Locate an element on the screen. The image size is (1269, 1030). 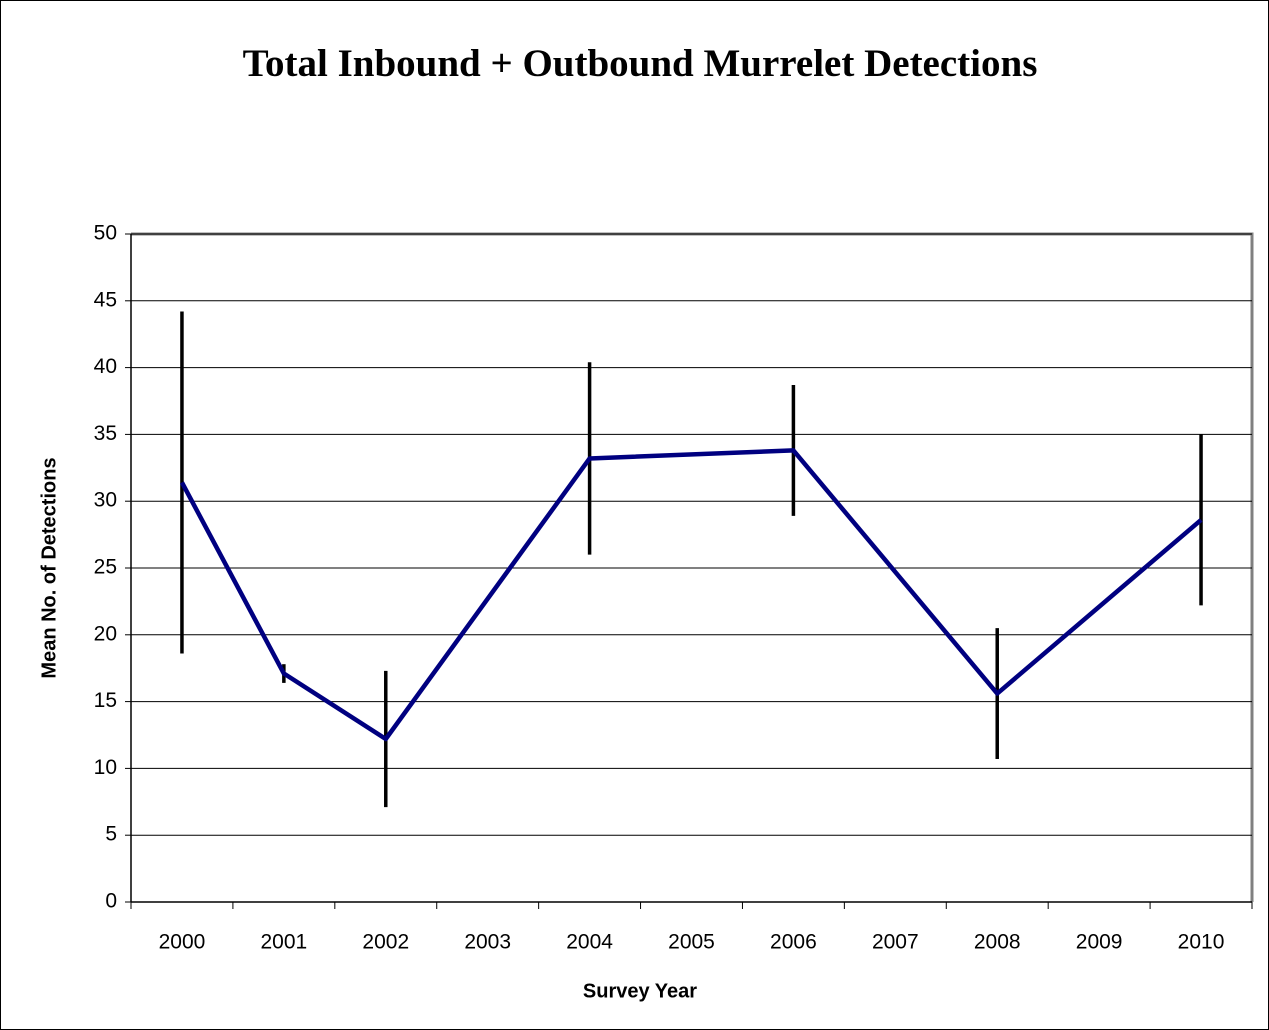
y-tick-label: 5 is located at coordinates (111, 834).